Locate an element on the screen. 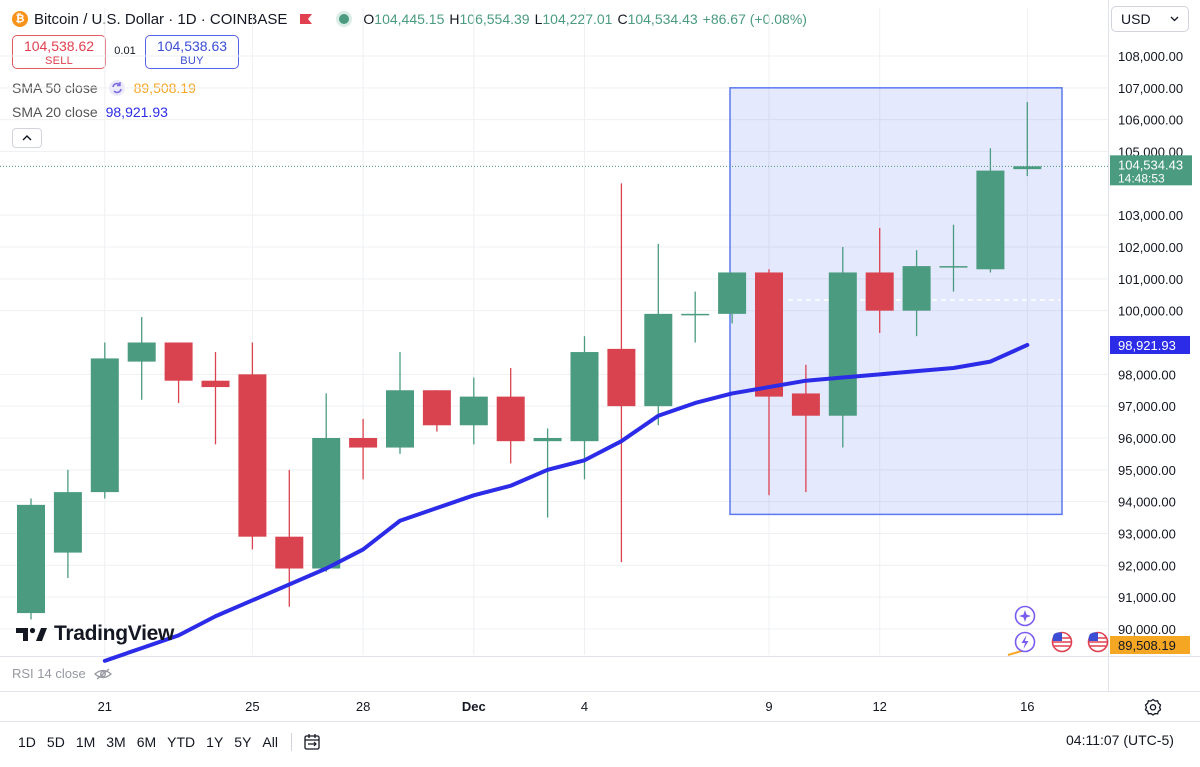 This screenshot has width=1200, height=767. range-1y: 1Y is located at coordinates (215, 742).